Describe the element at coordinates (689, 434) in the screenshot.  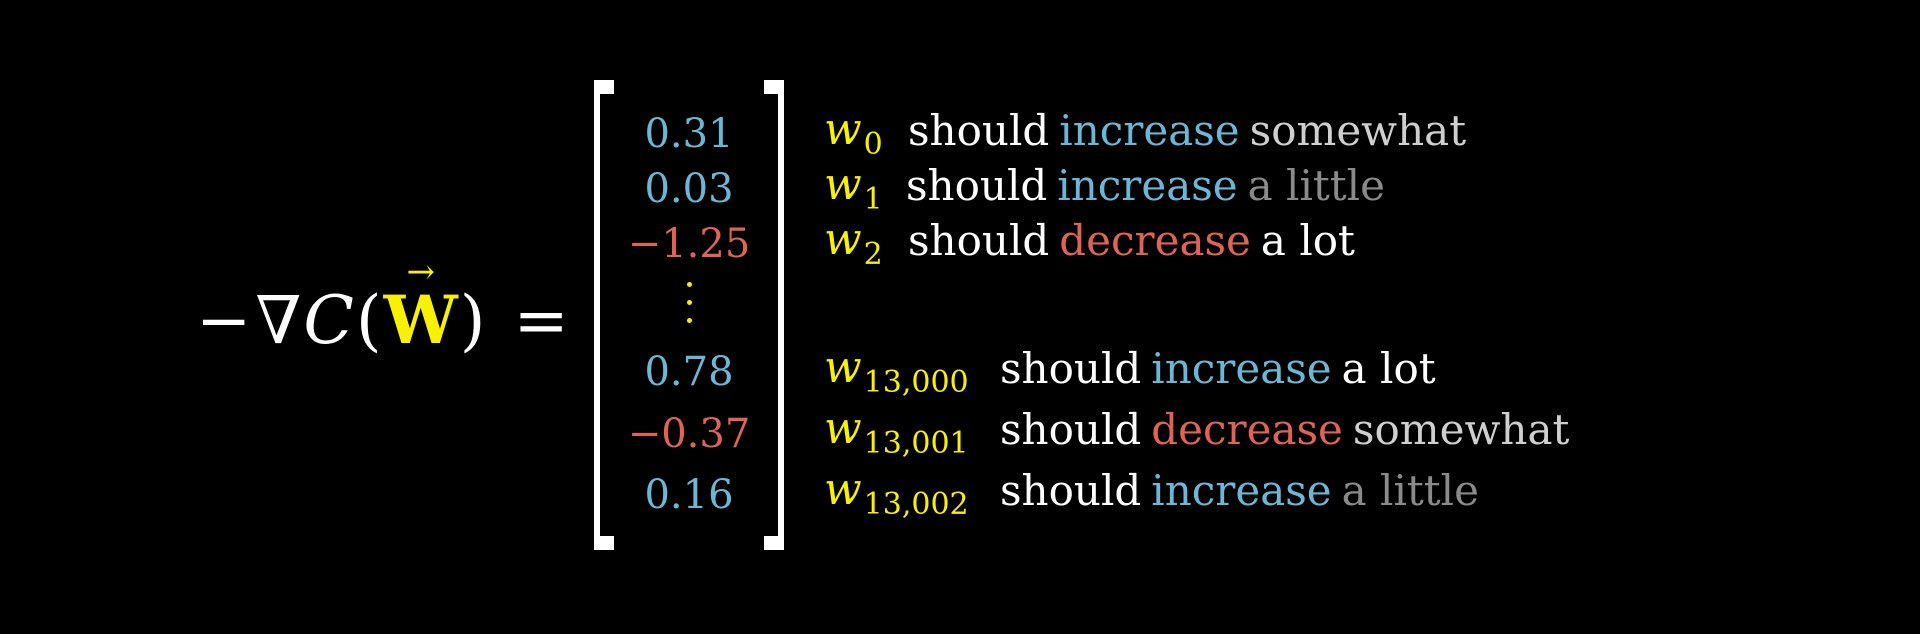
I see `gradient-entry: −0.37` at that location.